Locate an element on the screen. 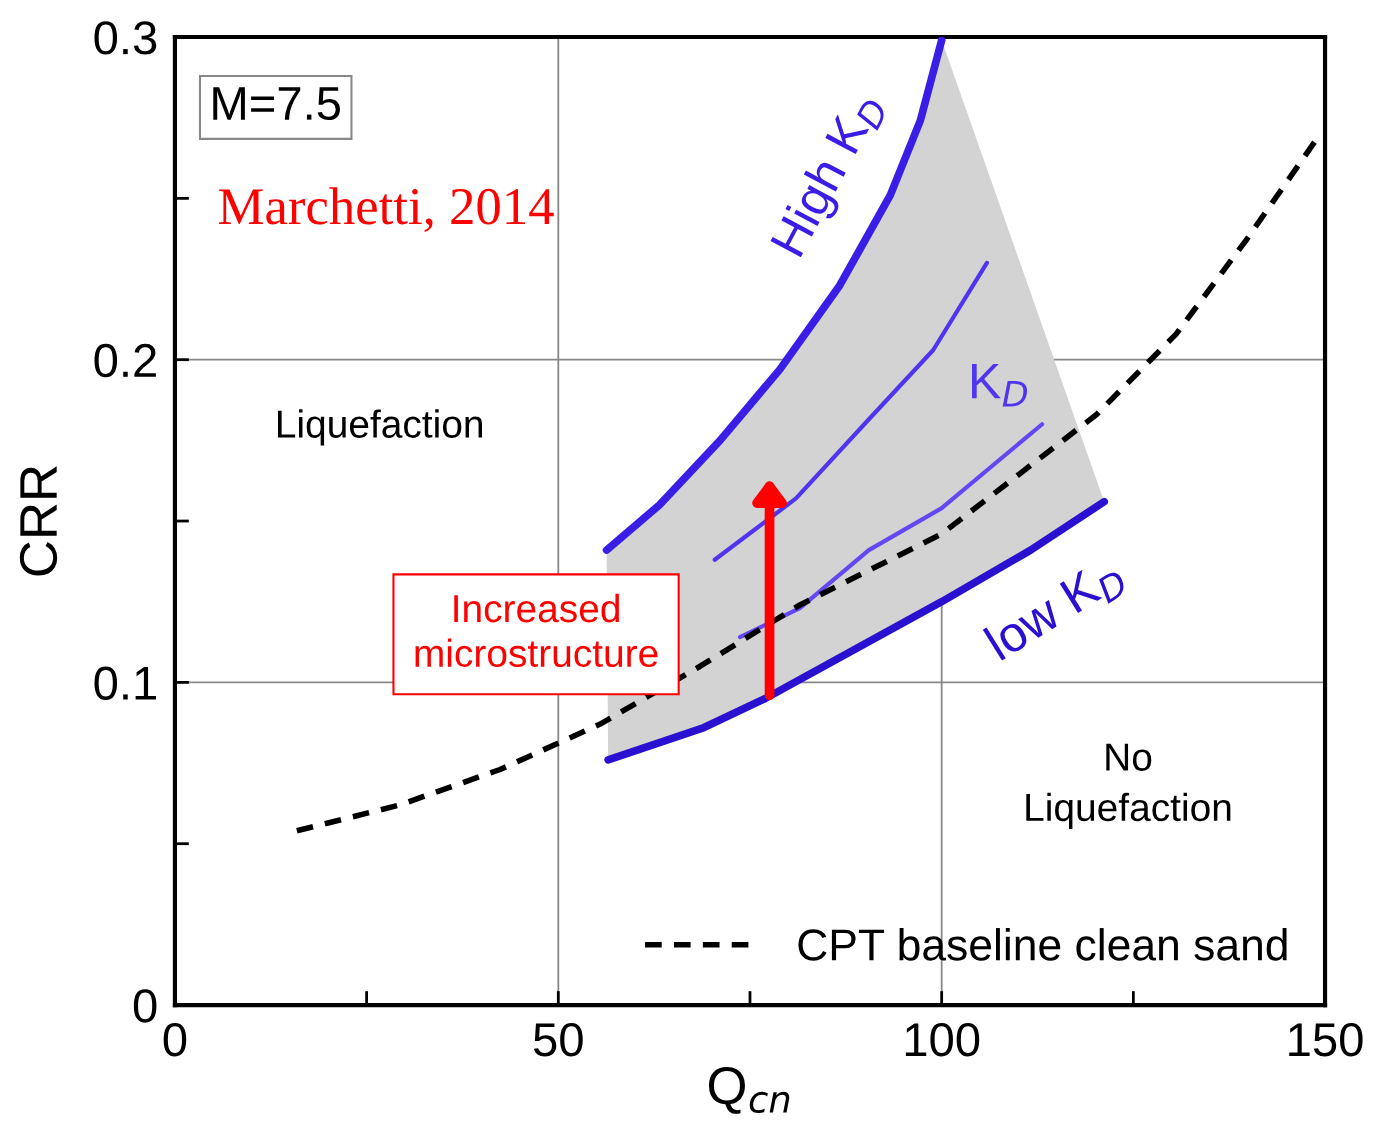 The image size is (1384, 1139). text: low K$_{D}$ is located at coordinates (1056, 610).